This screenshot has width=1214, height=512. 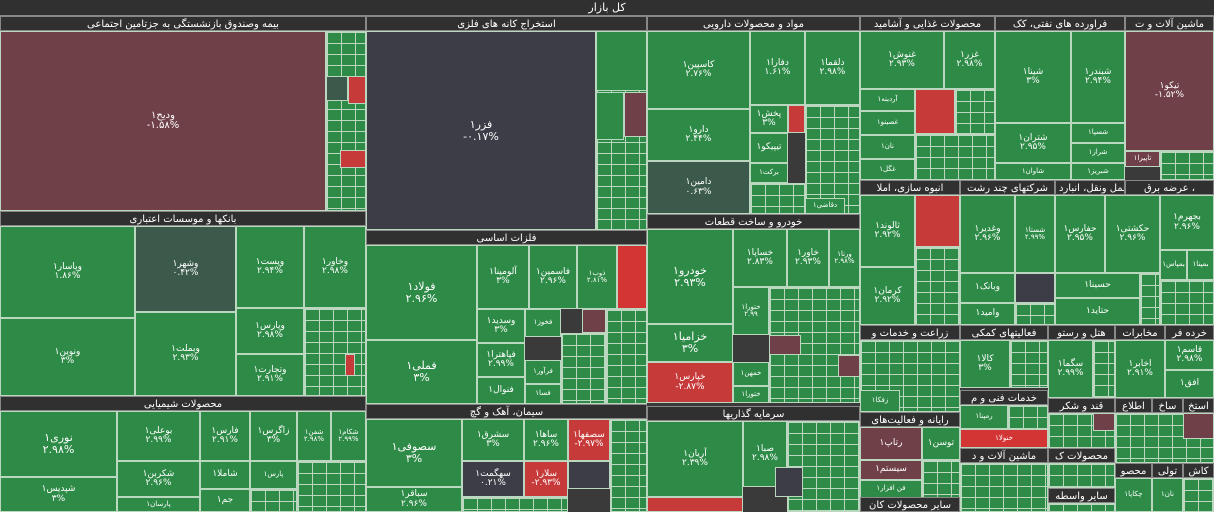 What do you see at coordinates (270, 267) in the screenshot?
I see `tile-vpost: وپست۱ ۲.۹۴%` at bounding box center [270, 267].